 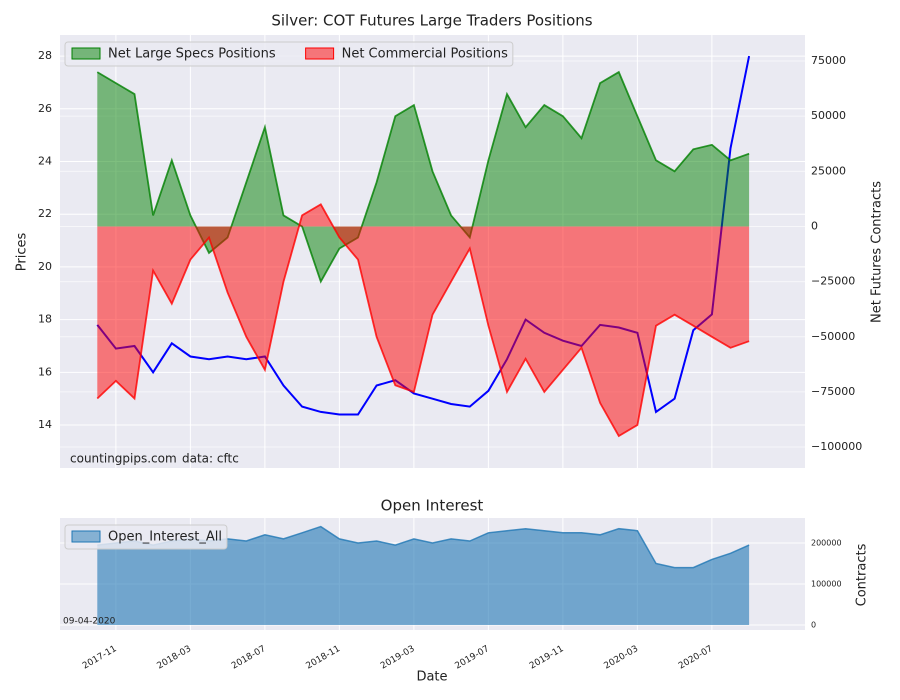 What do you see at coordinates (877, 252) in the screenshot?
I see `y2-axis-label: Net Futures Contracts` at bounding box center [877, 252].